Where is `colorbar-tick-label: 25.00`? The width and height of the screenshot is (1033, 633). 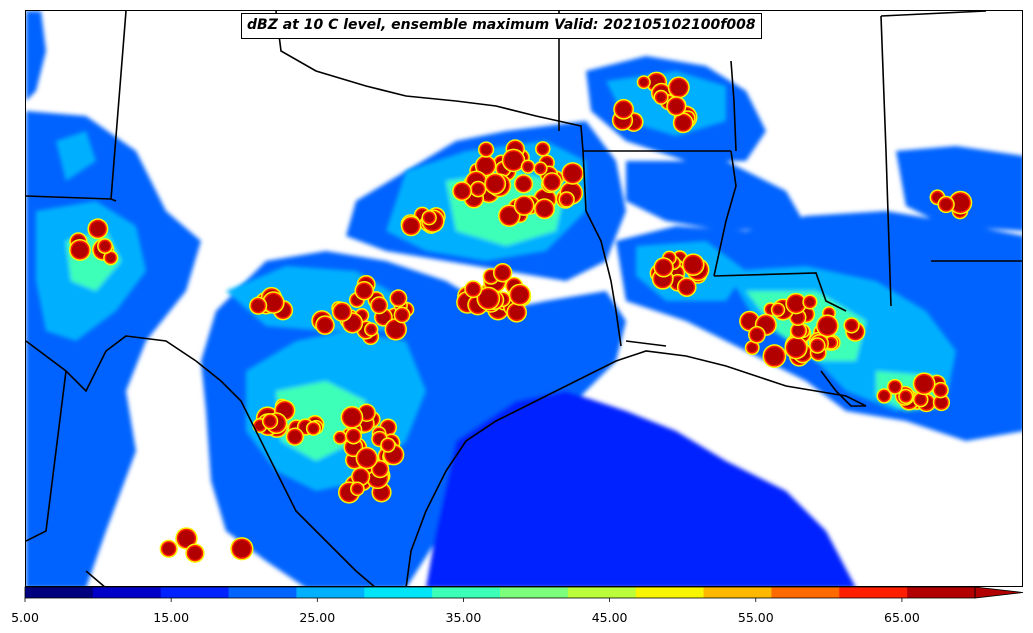 colorbar-tick-label: 25.00 is located at coordinates (317, 617).